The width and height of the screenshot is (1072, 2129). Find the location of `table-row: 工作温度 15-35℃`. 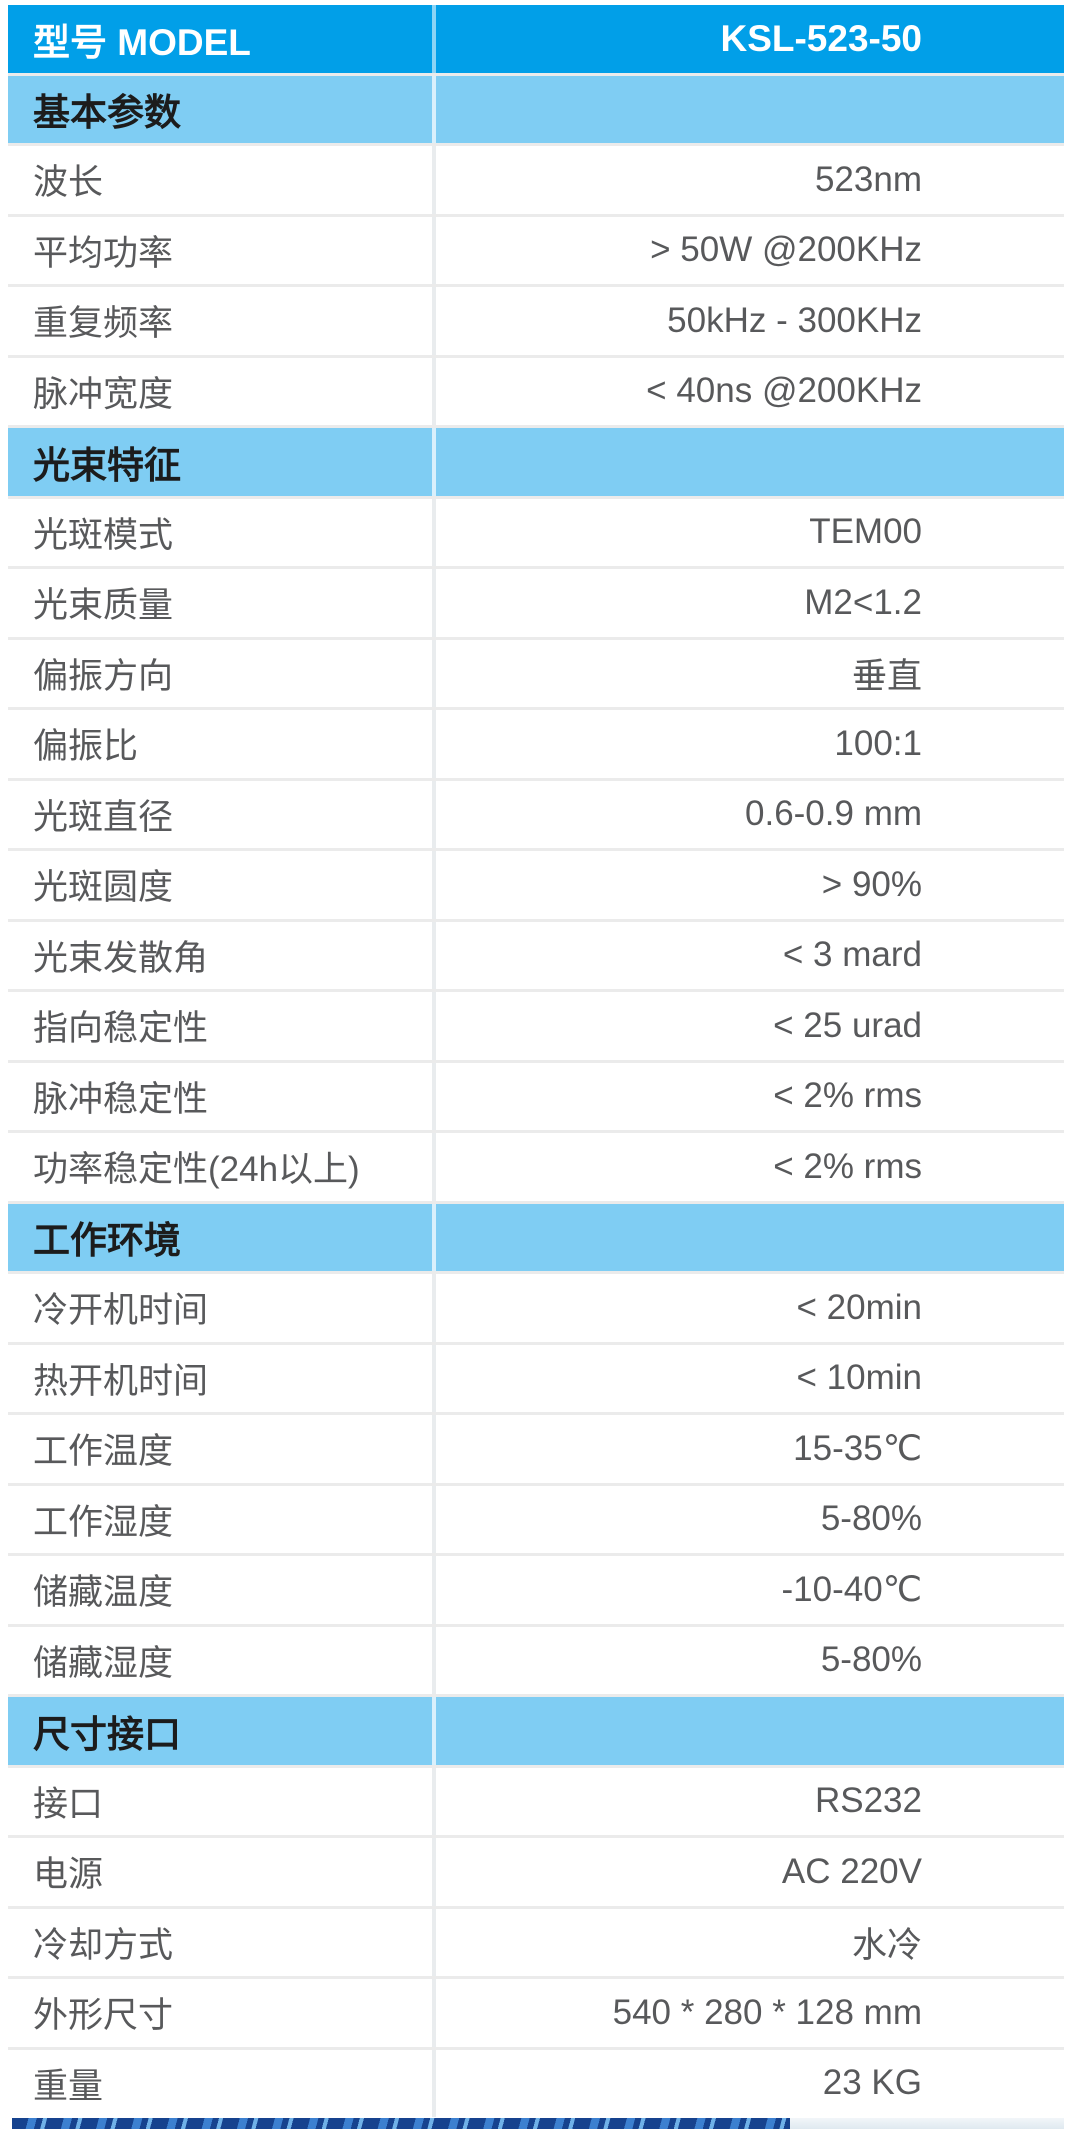

table-row: 工作温度 15-35℃ is located at coordinates (536, 1450).